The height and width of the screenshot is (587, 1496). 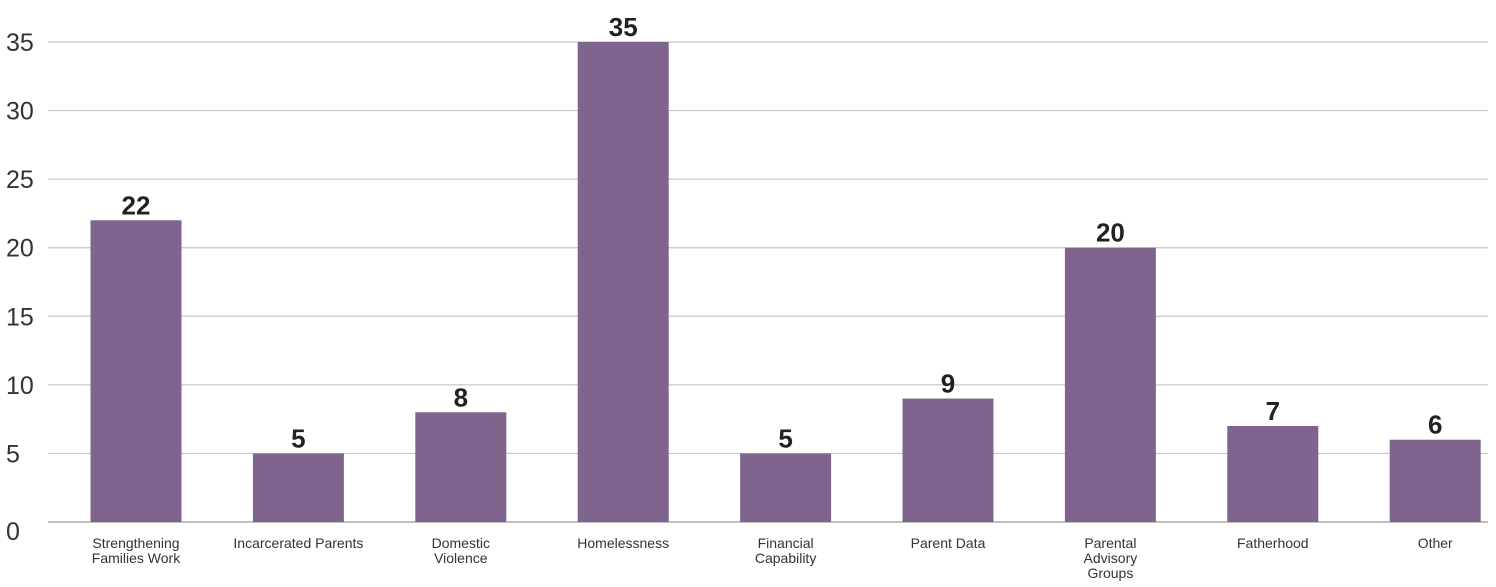 What do you see at coordinates (461, 397) in the screenshot?
I see `data-label: 8` at bounding box center [461, 397].